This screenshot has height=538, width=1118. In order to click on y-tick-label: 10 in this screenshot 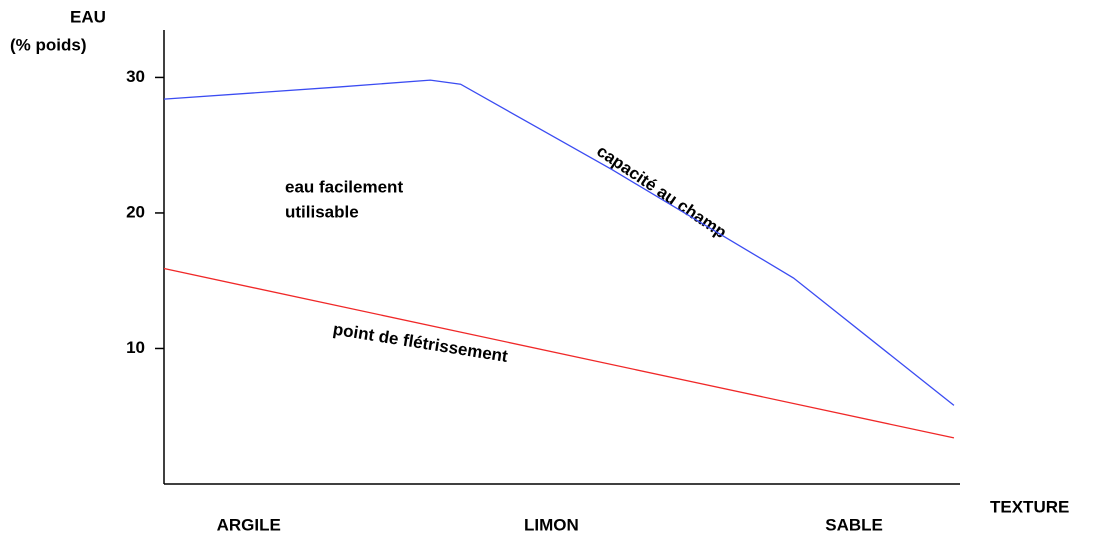, I will do `click(135, 347)`.